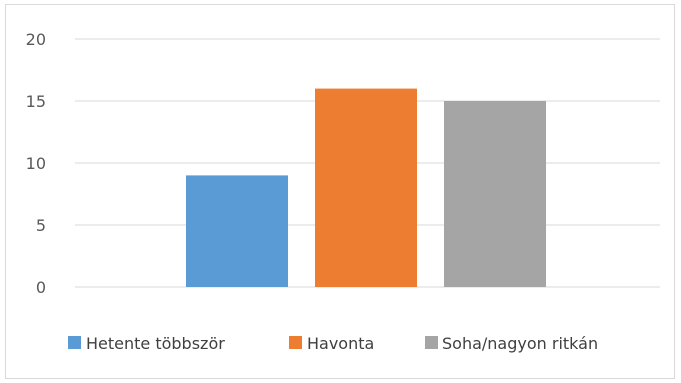 The height and width of the screenshot is (383, 681). Describe the element at coordinates (36, 101) in the screenshot. I see `y-tick-label: 15` at that location.